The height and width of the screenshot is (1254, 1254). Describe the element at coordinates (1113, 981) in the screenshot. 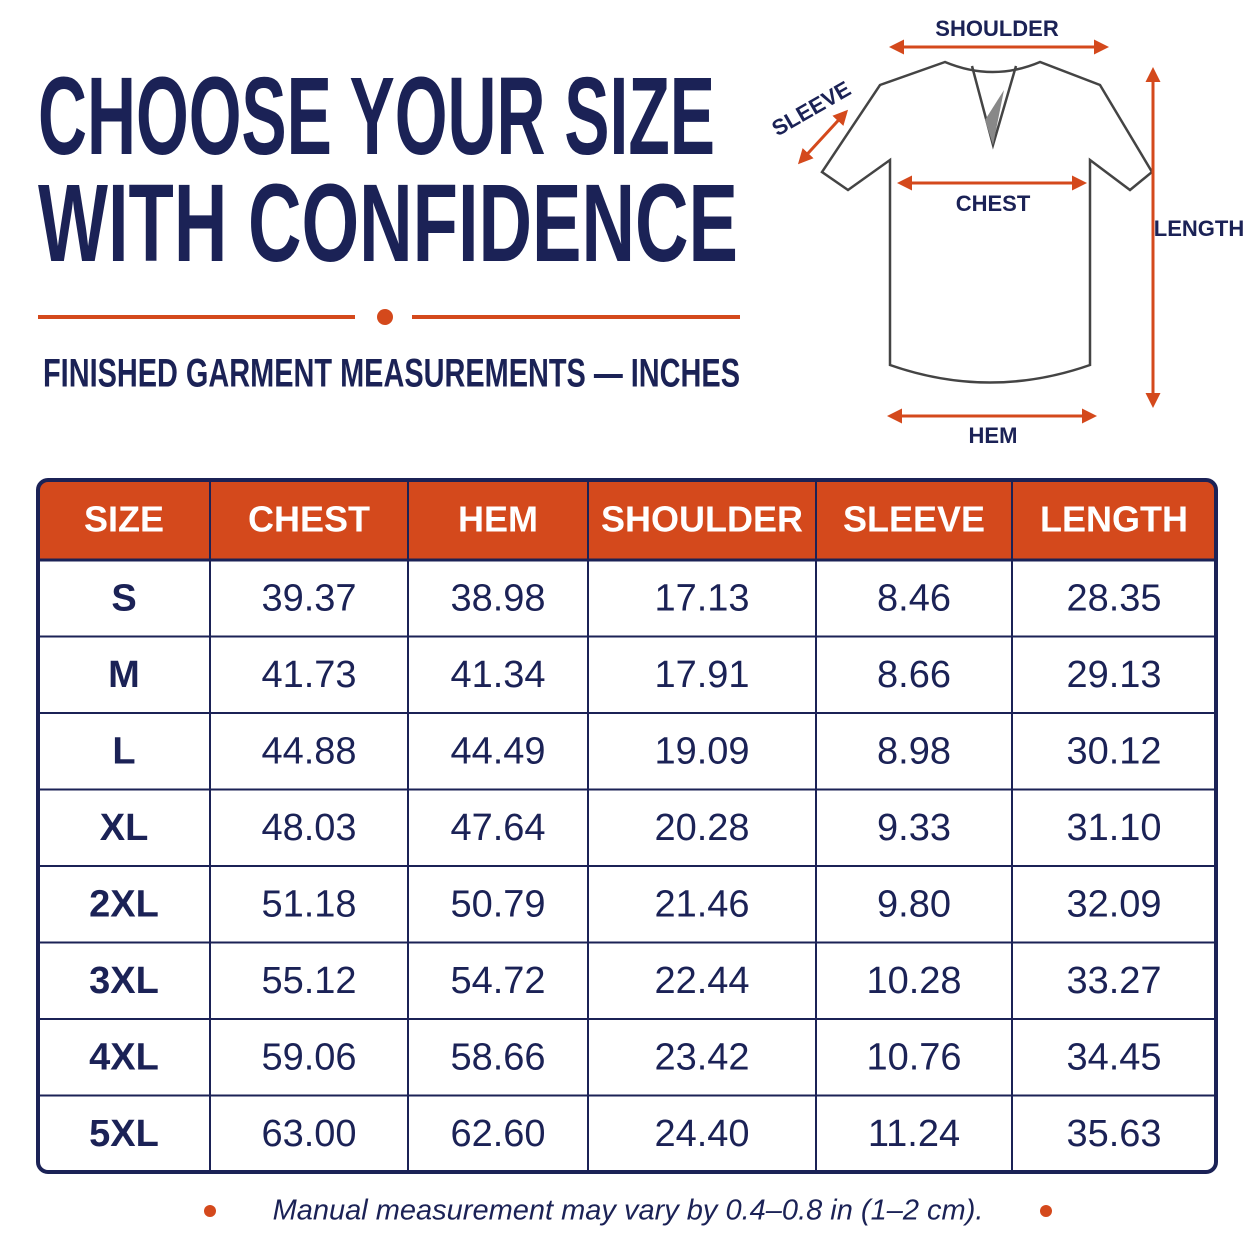

I see `value-cell: 33.27` at that location.